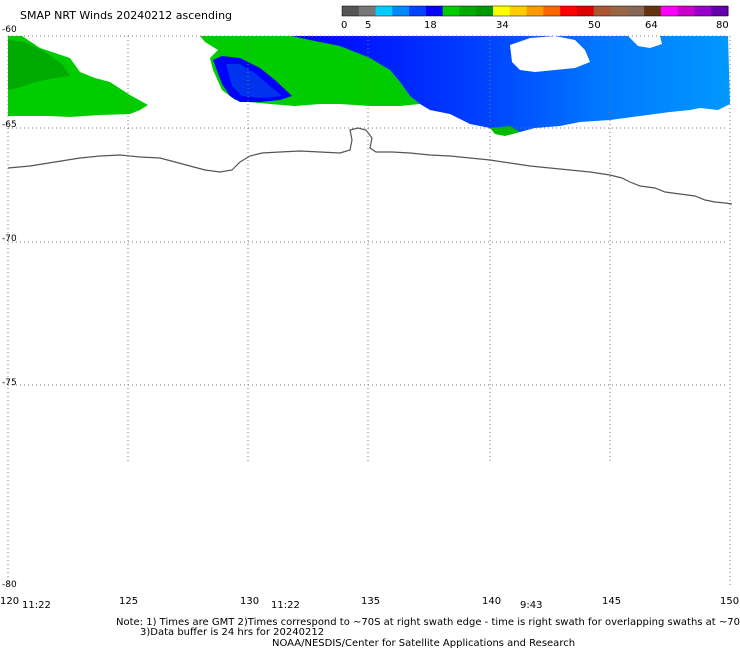 The width and height of the screenshot is (740, 650). Describe the element at coordinates (722, 25) in the screenshot. I see `colorbar-label-80: 80` at that location.